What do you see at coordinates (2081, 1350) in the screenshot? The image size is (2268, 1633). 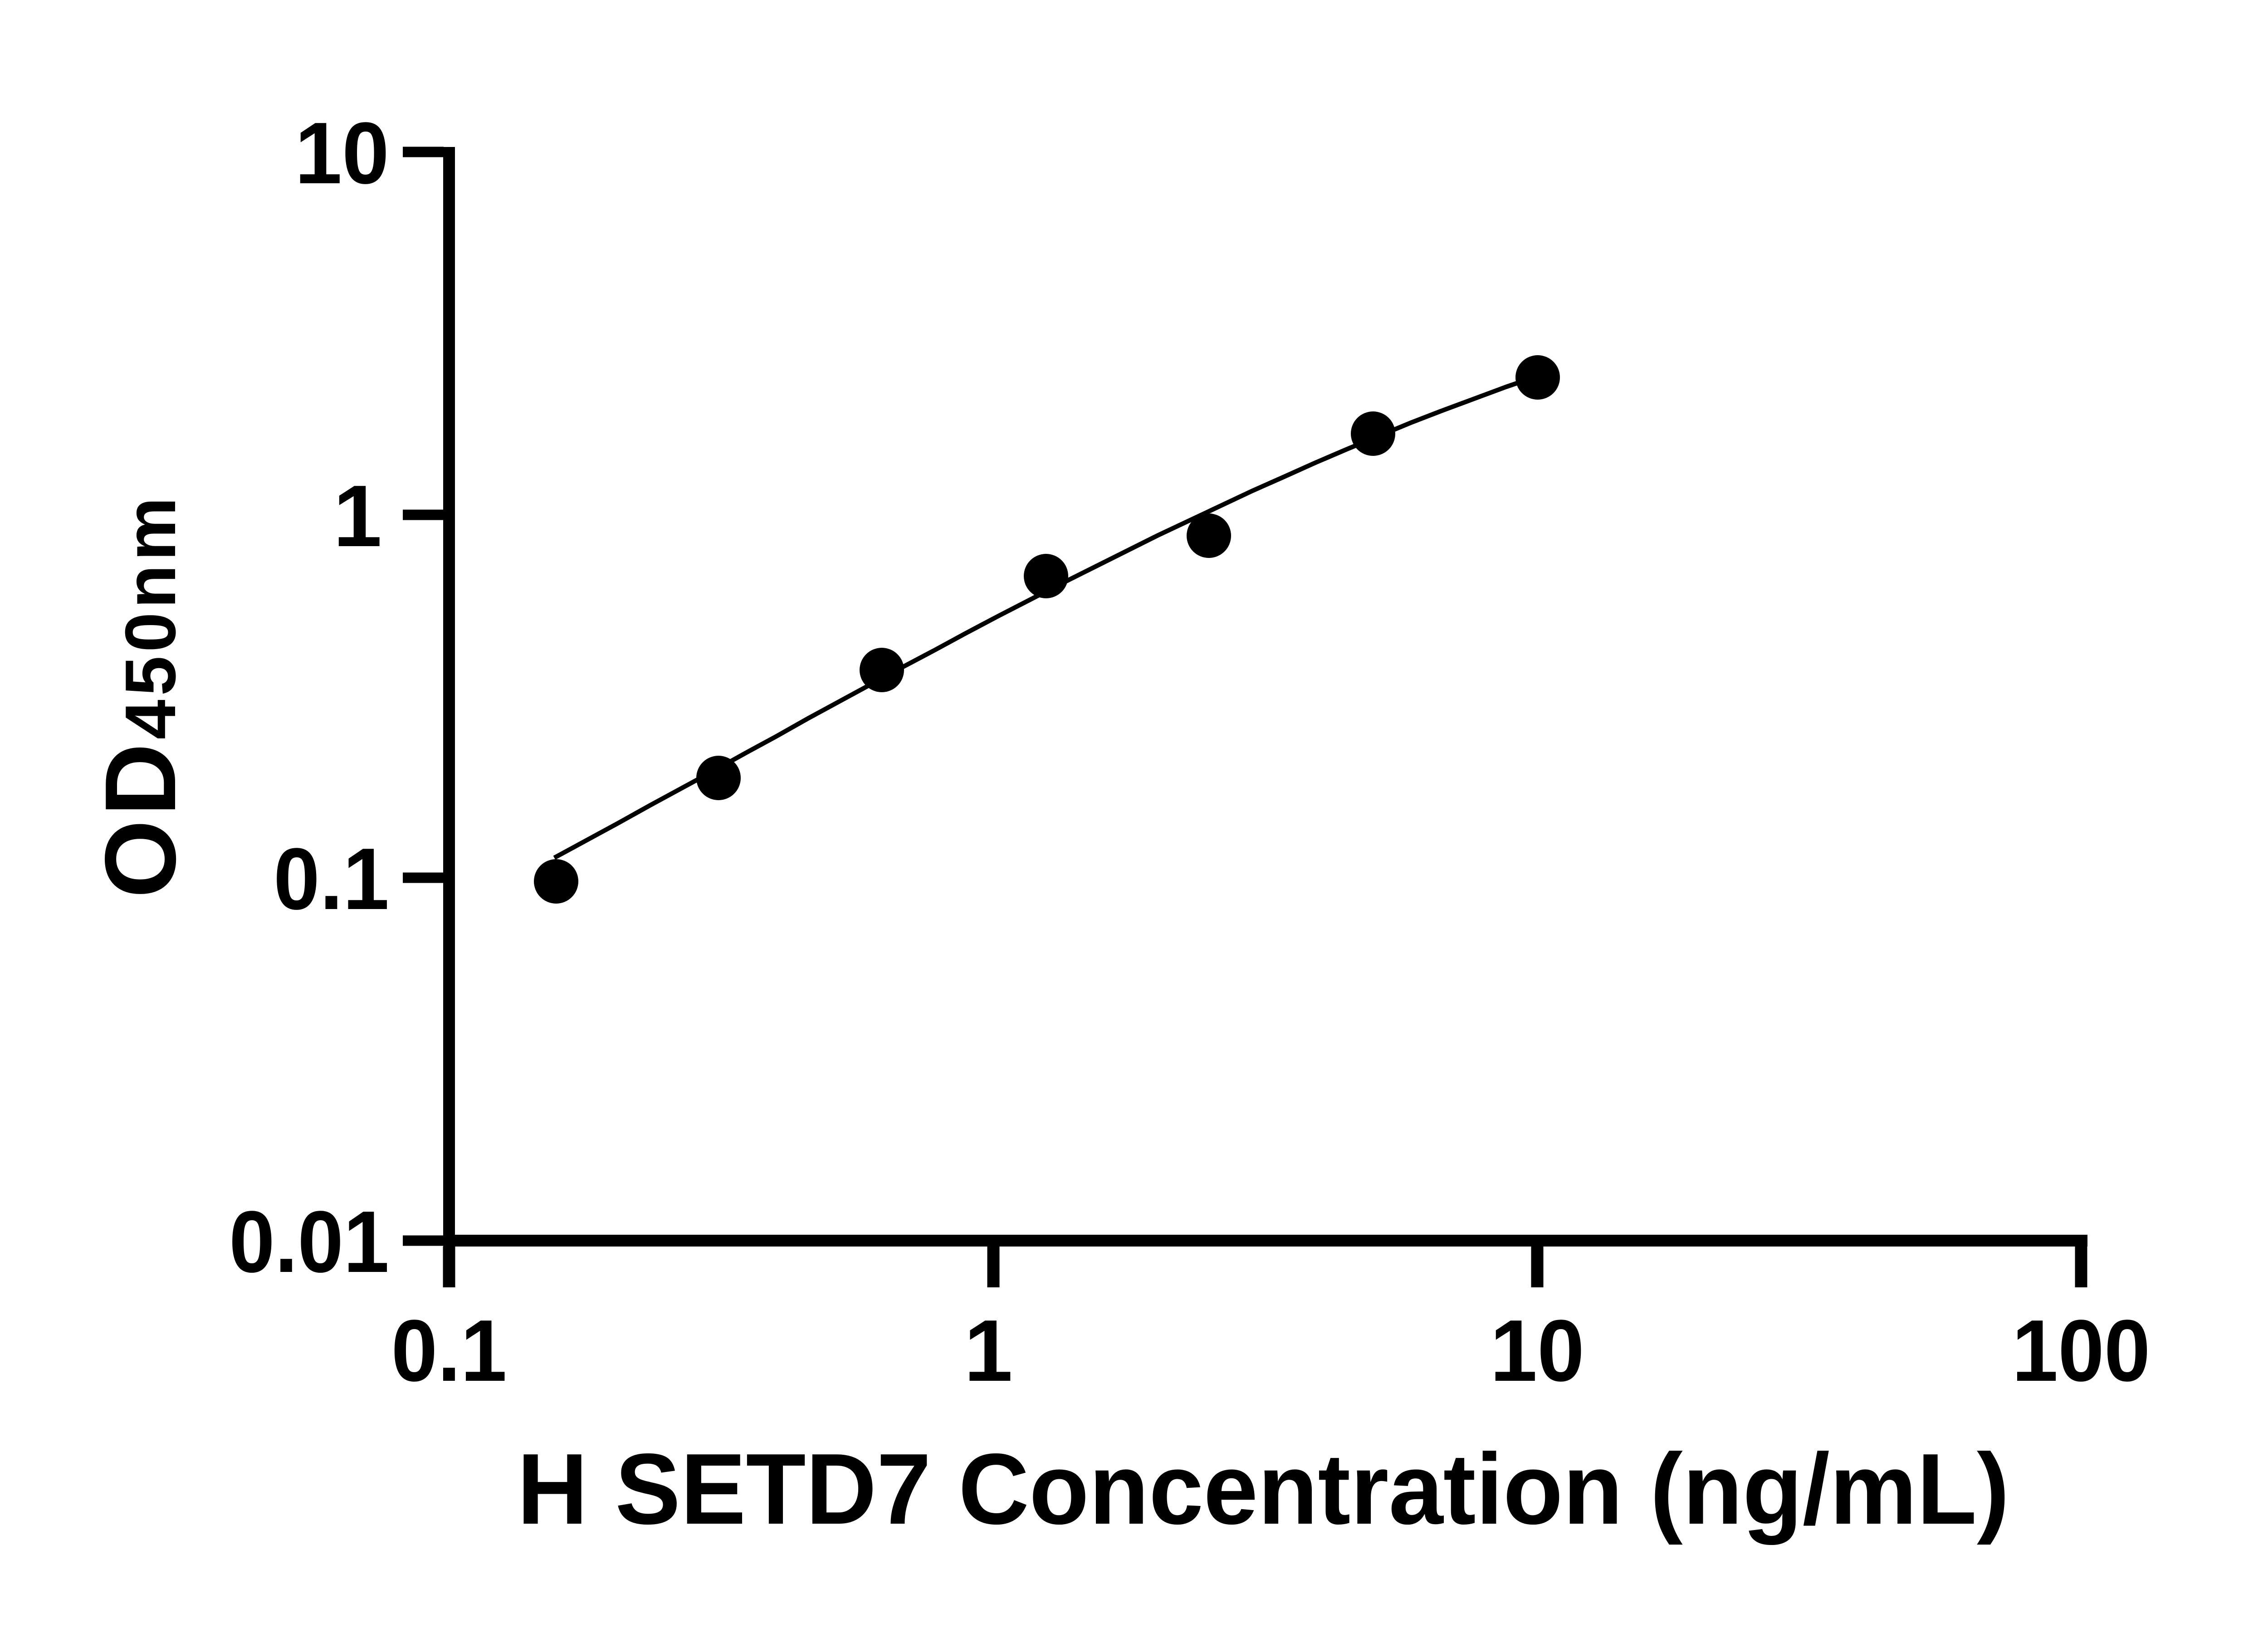 I see `svg-text: 100` at bounding box center [2081, 1350].